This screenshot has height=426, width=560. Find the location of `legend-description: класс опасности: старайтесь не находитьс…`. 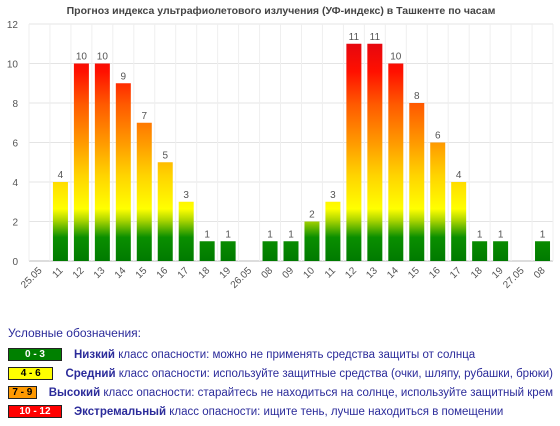

legend-description: класс опасности: старайтесь не находитьс… is located at coordinates (326, 392).